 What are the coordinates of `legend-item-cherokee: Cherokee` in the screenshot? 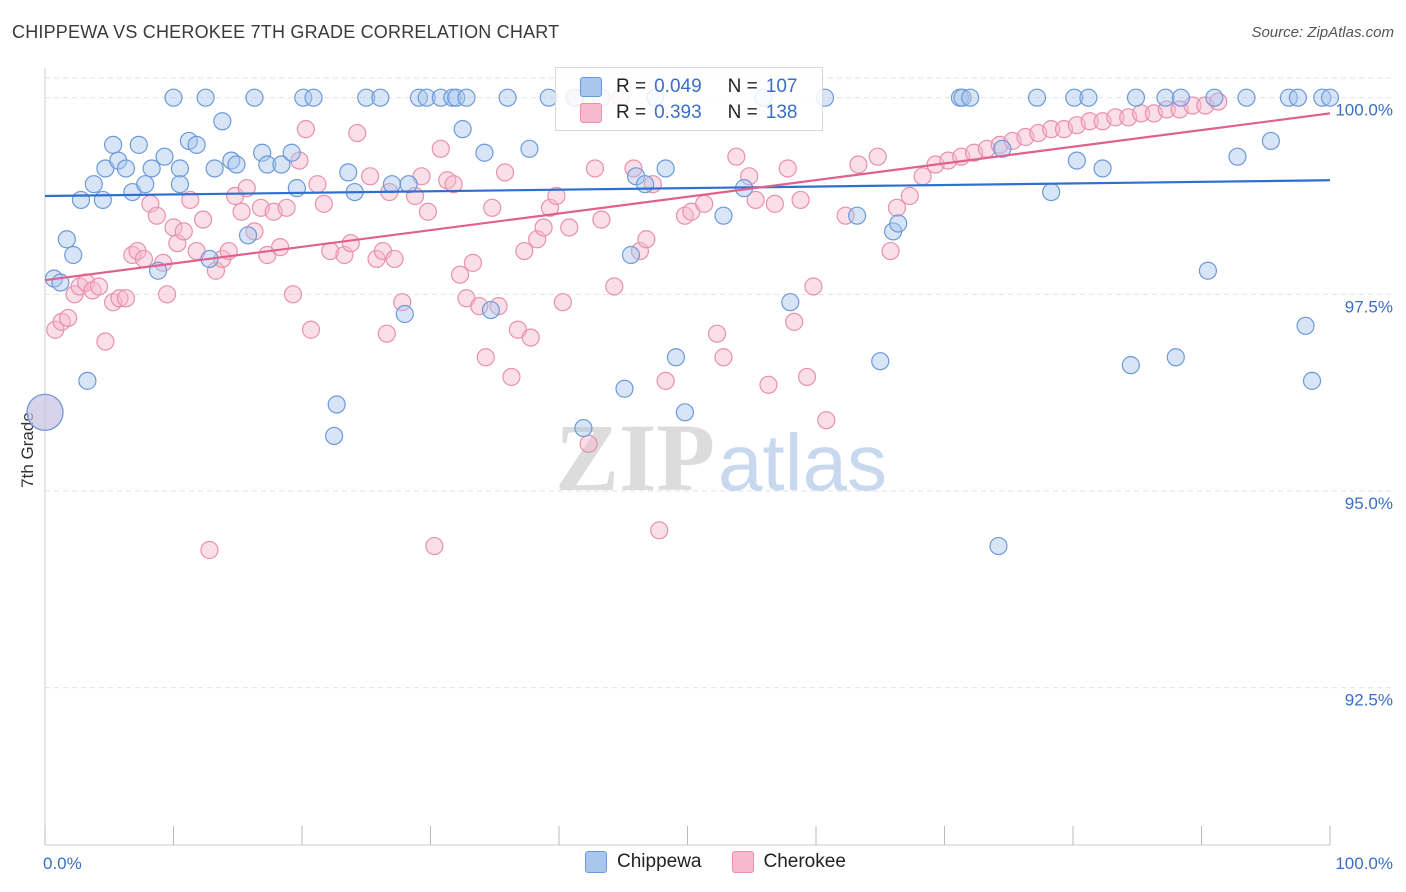 It's located at (788, 862).